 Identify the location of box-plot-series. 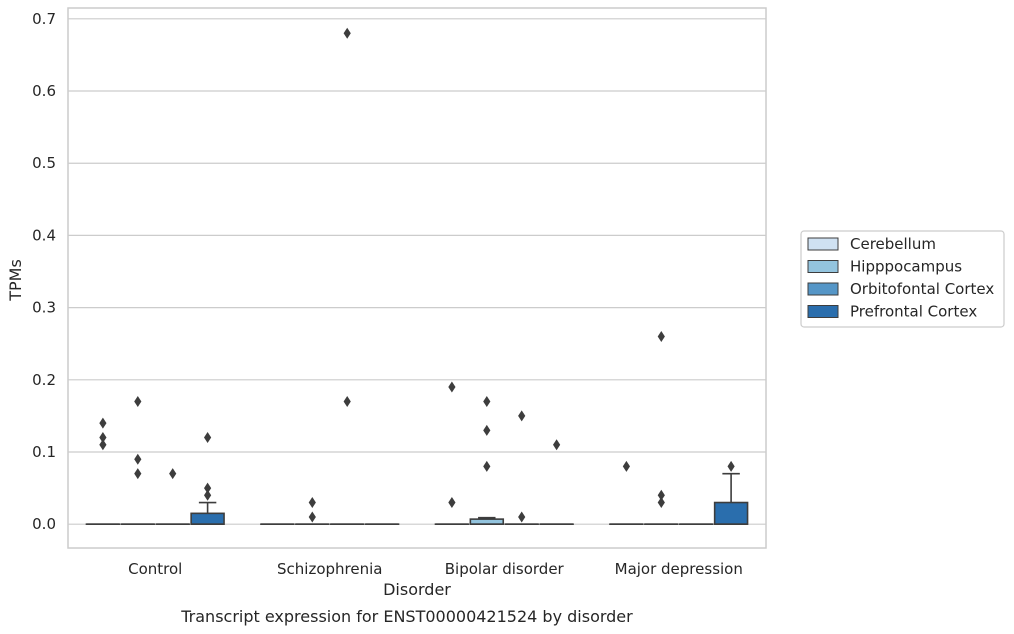
(417, 498).